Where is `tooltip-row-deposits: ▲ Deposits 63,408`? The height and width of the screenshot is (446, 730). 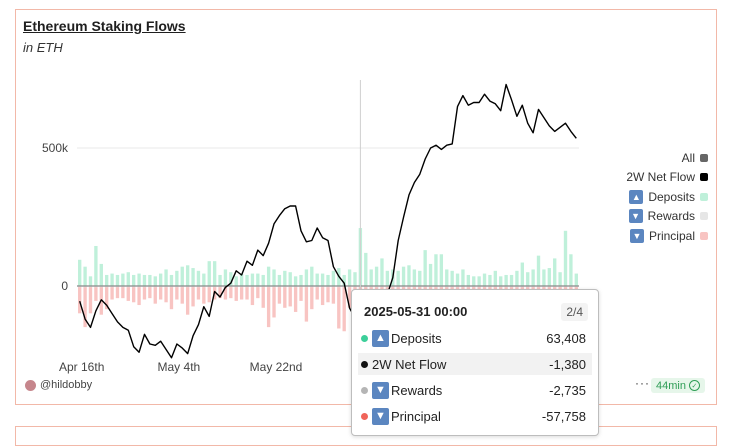
tooltip-row-deposits: ▲ Deposits 63,408 is located at coordinates (475, 338).